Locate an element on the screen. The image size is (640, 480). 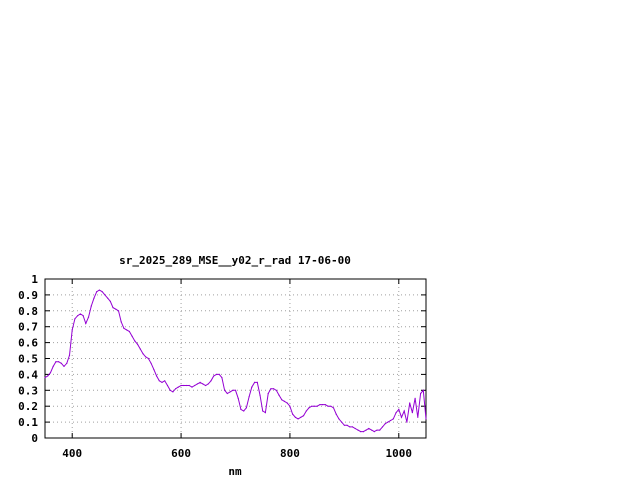
y-tick-label: 0.4 is located at coordinates (28, 374).